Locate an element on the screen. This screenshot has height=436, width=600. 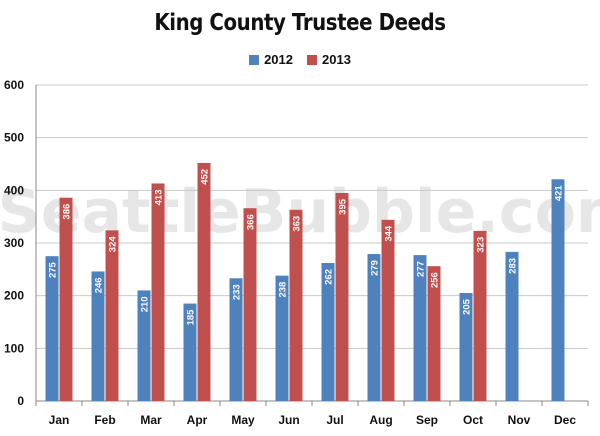
bar-2013-aug is located at coordinates (388, 310).